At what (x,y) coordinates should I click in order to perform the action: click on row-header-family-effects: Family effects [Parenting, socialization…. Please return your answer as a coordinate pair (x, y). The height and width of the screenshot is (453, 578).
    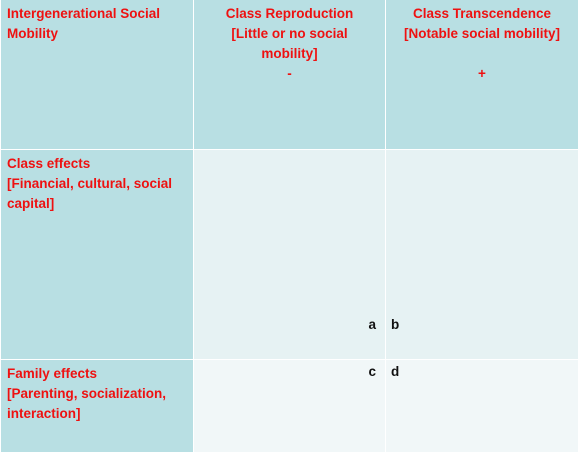
    Looking at the image, I should click on (97, 406).